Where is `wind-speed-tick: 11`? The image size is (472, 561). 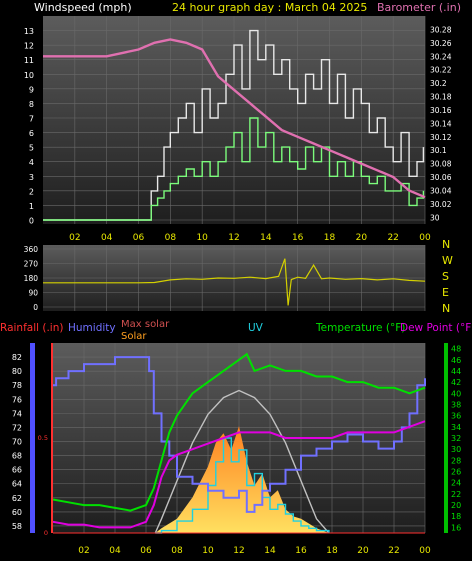
wind-speed-tick: 11 is located at coordinates (29, 60).